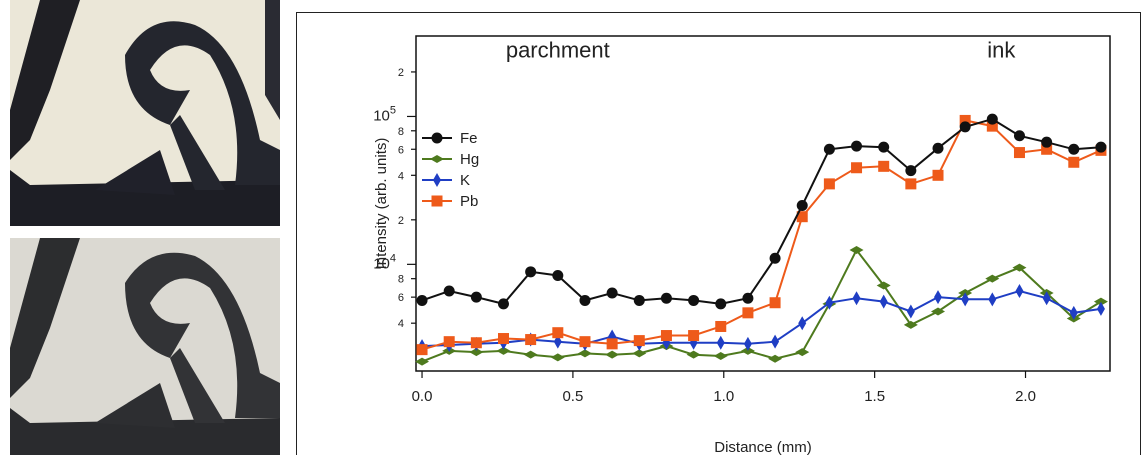  What do you see at coordinates (384, 262) in the screenshot?
I see `y-tick-label: 10⁴` at bounding box center [384, 262].